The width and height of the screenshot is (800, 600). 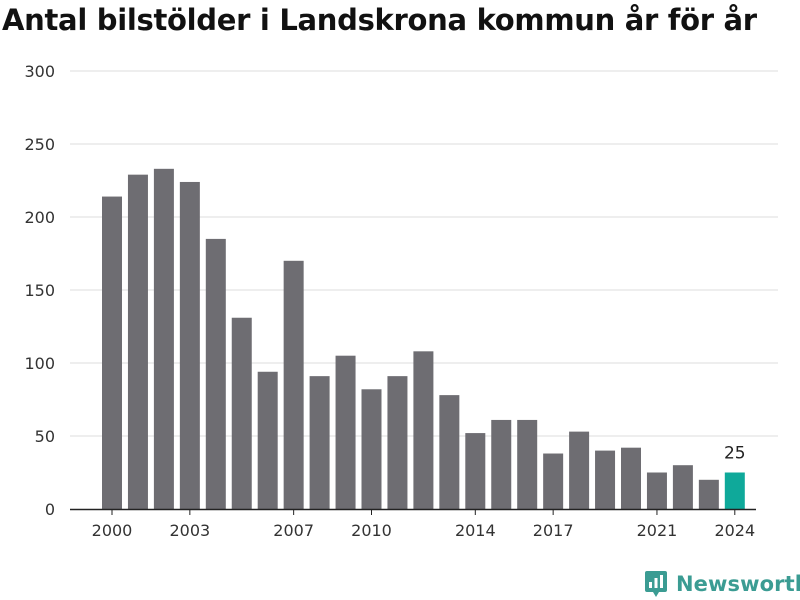 What do you see at coordinates (708, 494) in the screenshot?
I see `bar-2023` at bounding box center [708, 494].